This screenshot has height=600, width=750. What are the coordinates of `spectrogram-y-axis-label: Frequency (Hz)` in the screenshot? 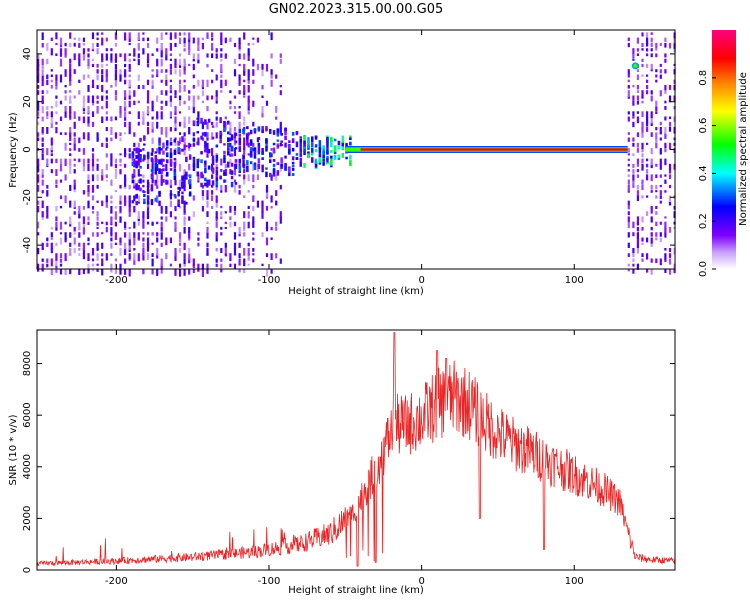 It's located at (13, 150).